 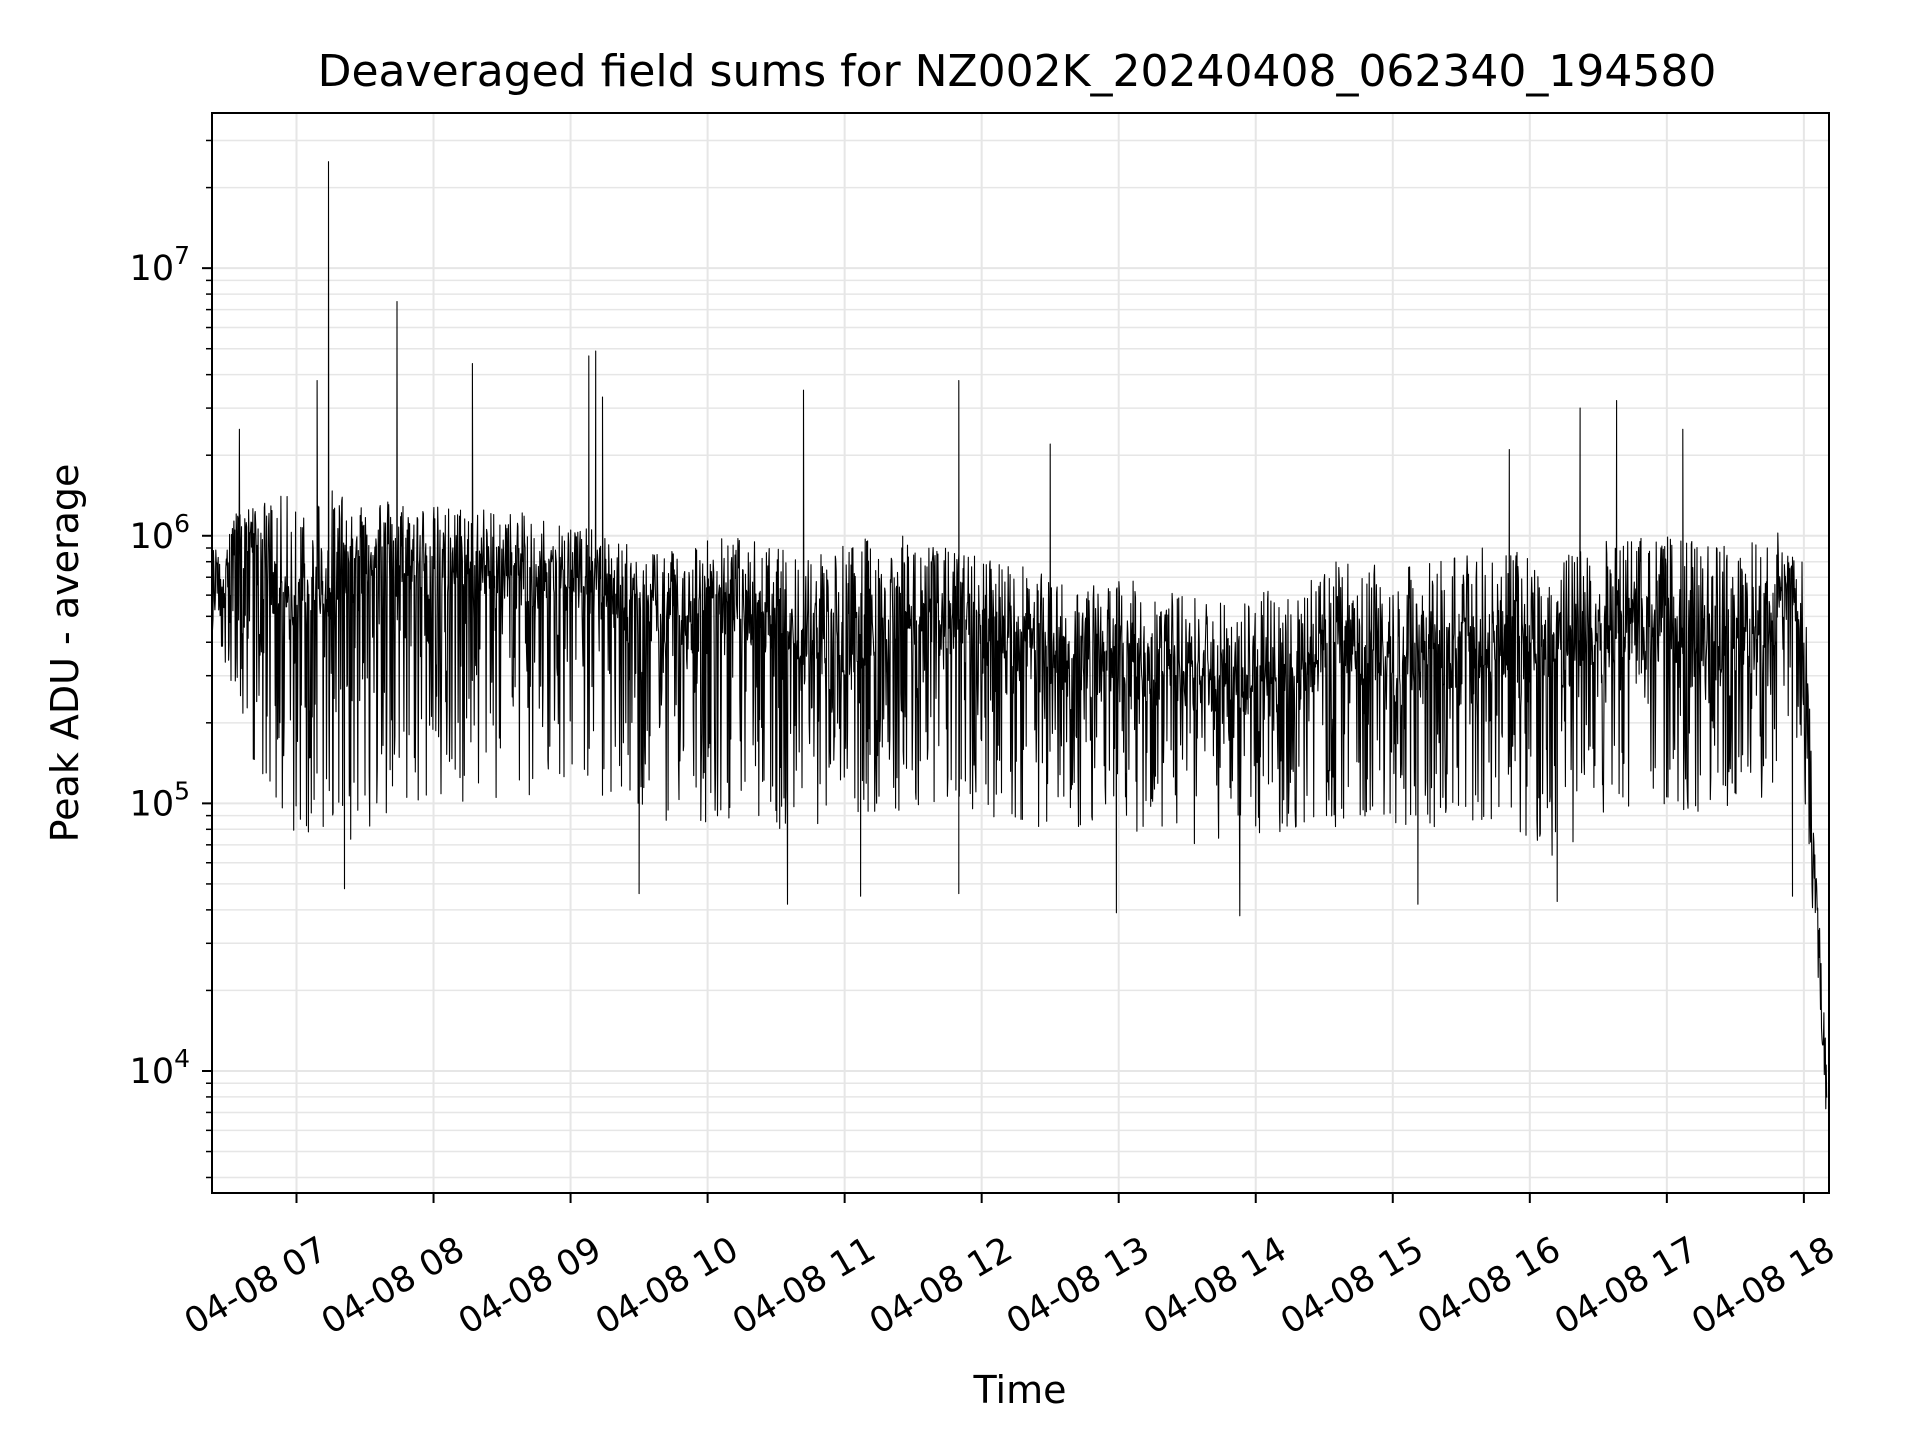 What do you see at coordinates (393, 1285) in the screenshot?
I see `x-tick-label: 04-08 08` at bounding box center [393, 1285].